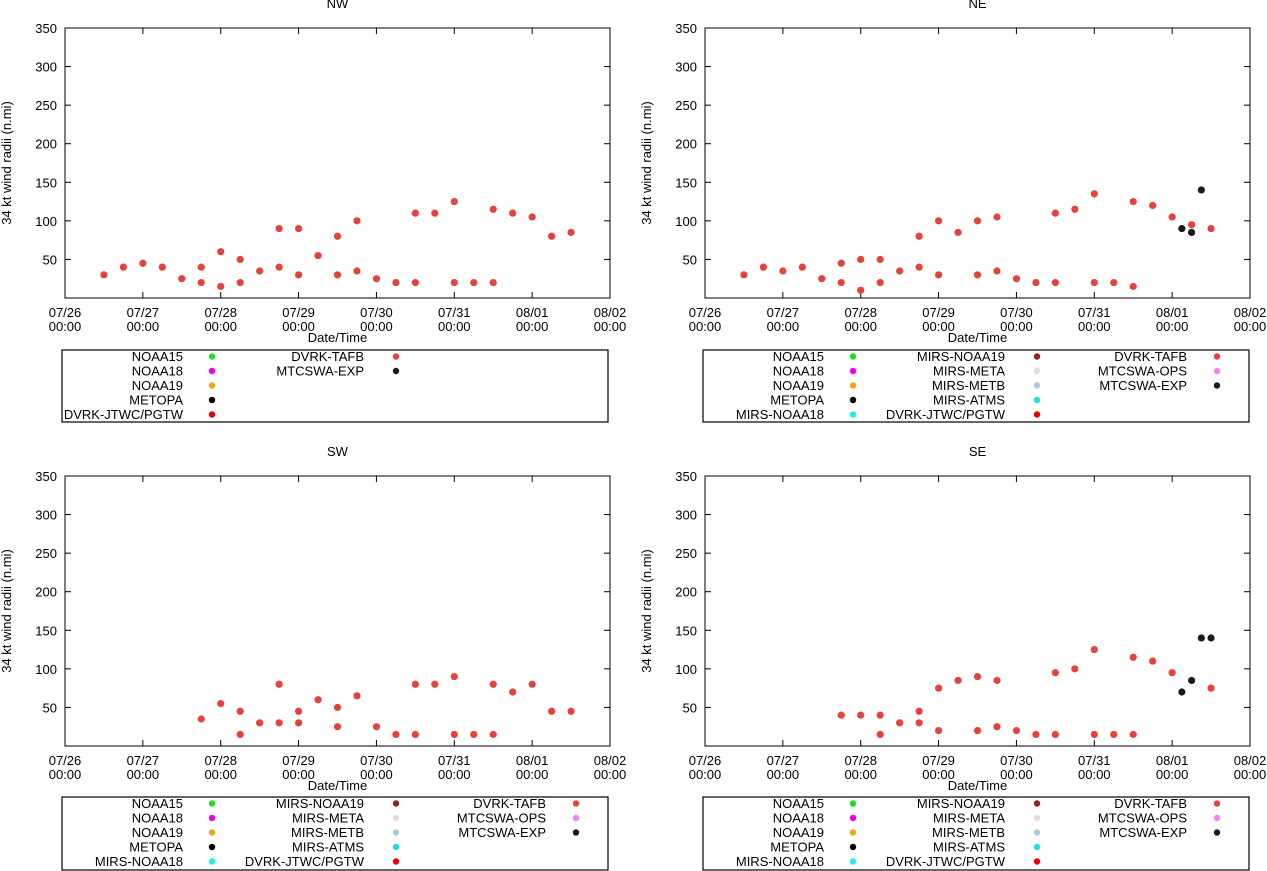 This screenshot has height=871, width=1267. I want to click on y-tick-label: 150, so click(46, 630).